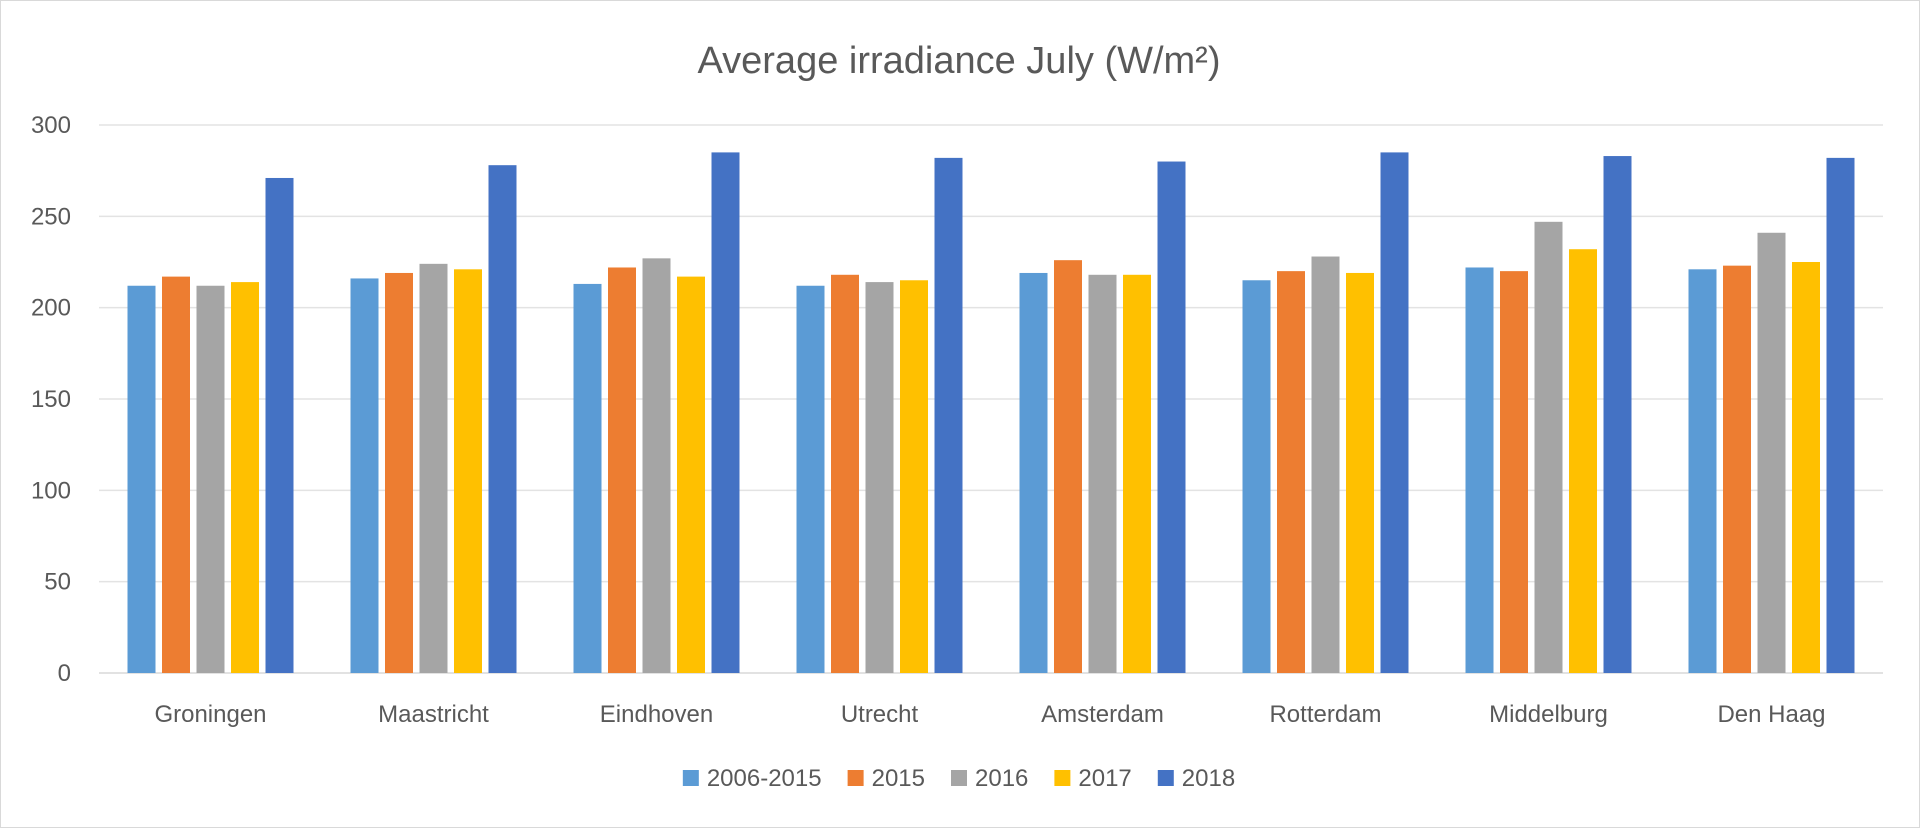 The image size is (1920, 829). Describe the element at coordinates (1325, 714) in the screenshot. I see `x-tick-label: Rotterdam` at that location.